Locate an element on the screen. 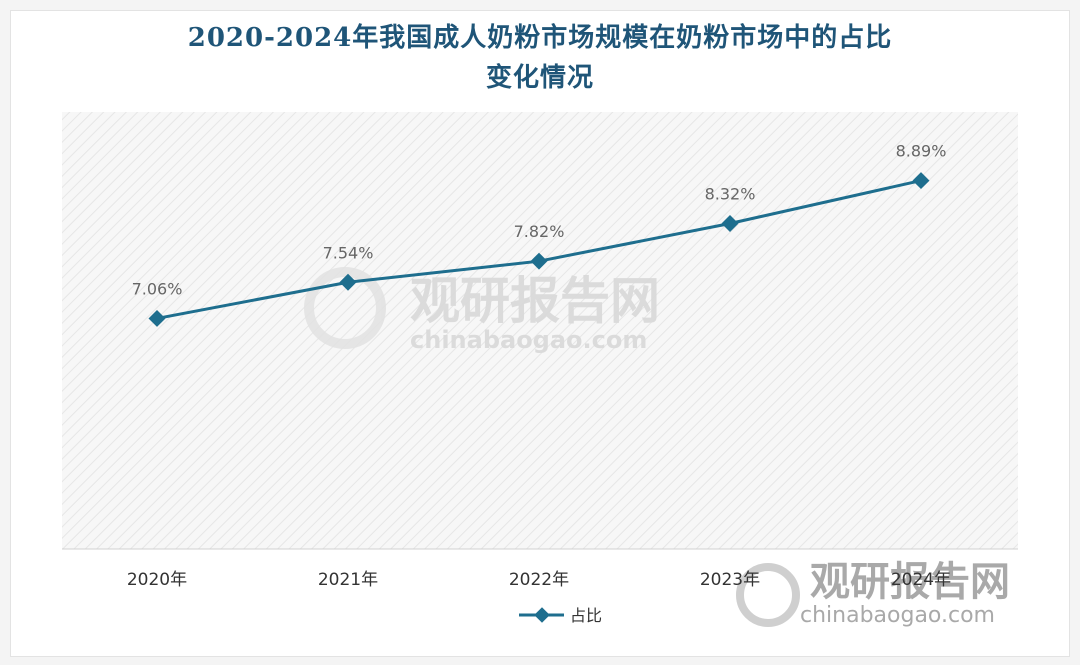 The image size is (1080, 665). chart-title-line1: 2020-2024年我国成人奶粉市场规模在奶粉市场中的占比 is located at coordinates (540, 38).